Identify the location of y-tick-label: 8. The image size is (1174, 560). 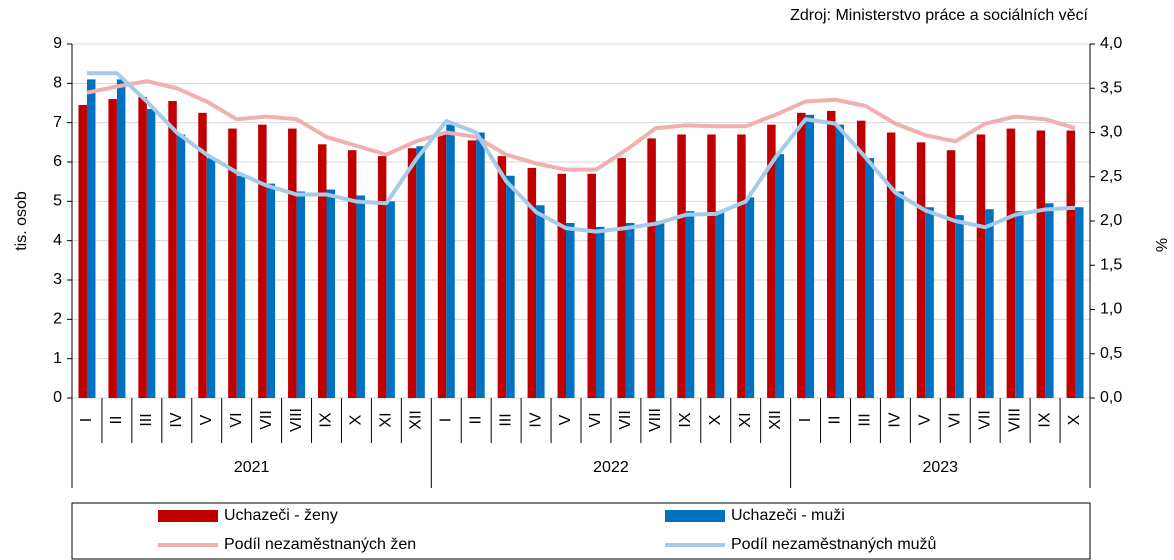
(57, 83).